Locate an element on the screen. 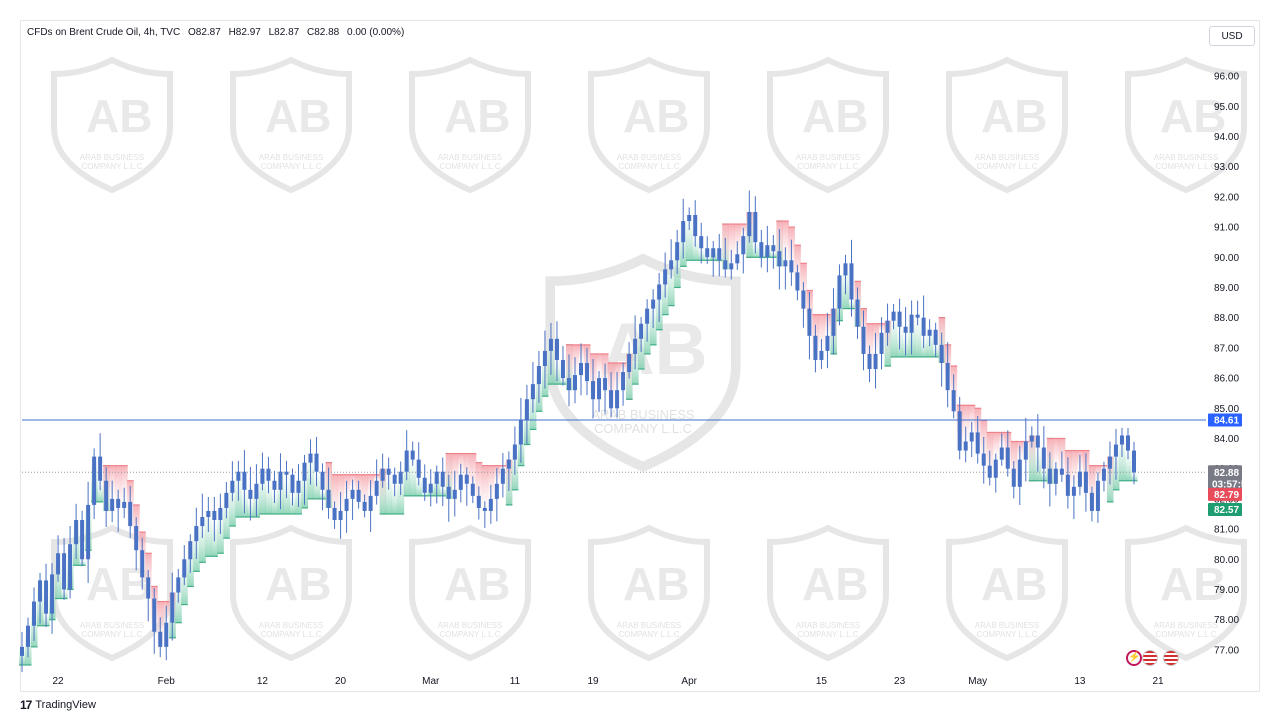 The image size is (1280, 720). lower-stop-tag: 82.57 is located at coordinates (1226, 510).